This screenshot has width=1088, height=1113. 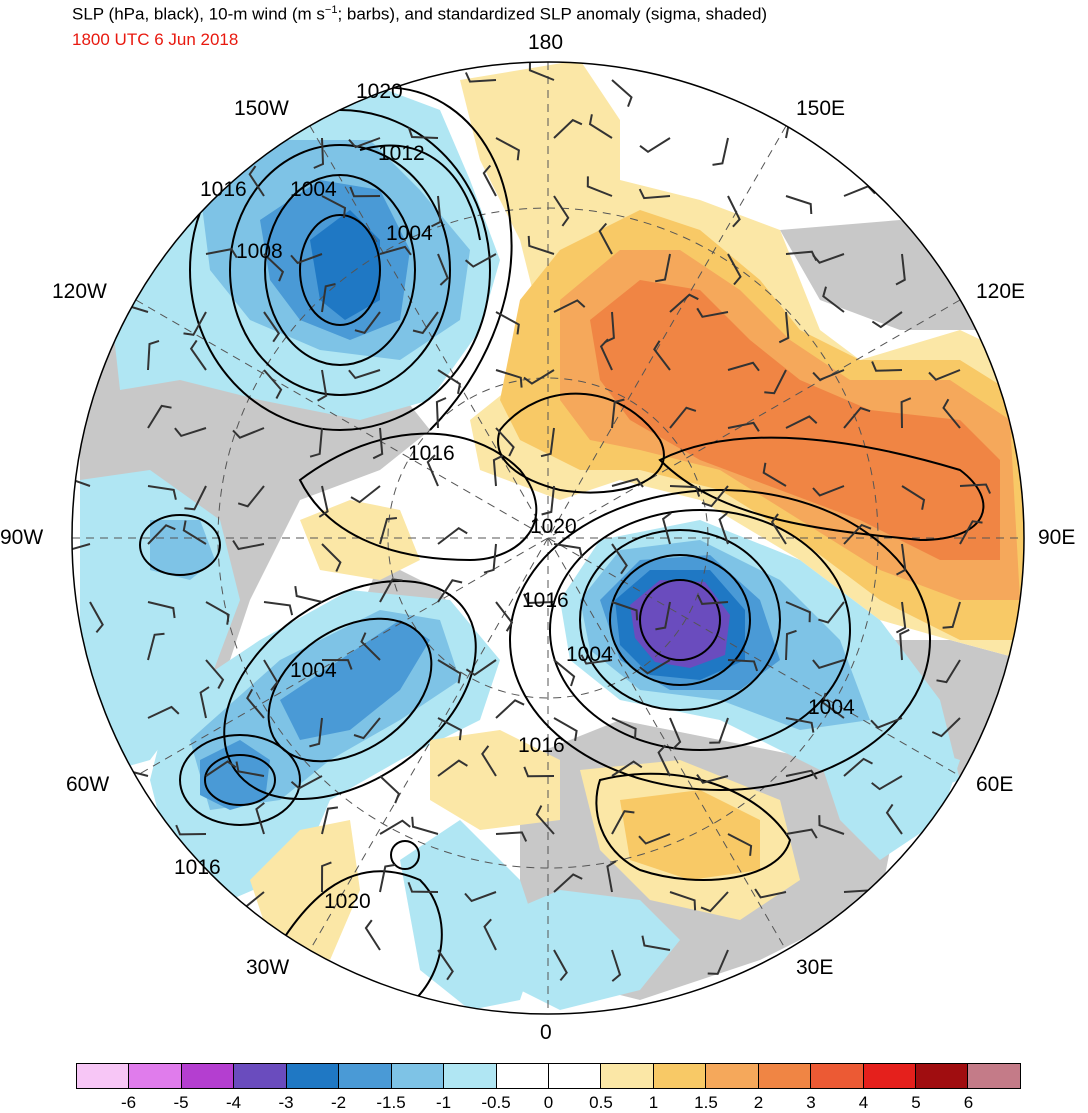 I want to click on isobar-pacific-high, so click(x=581, y=443).